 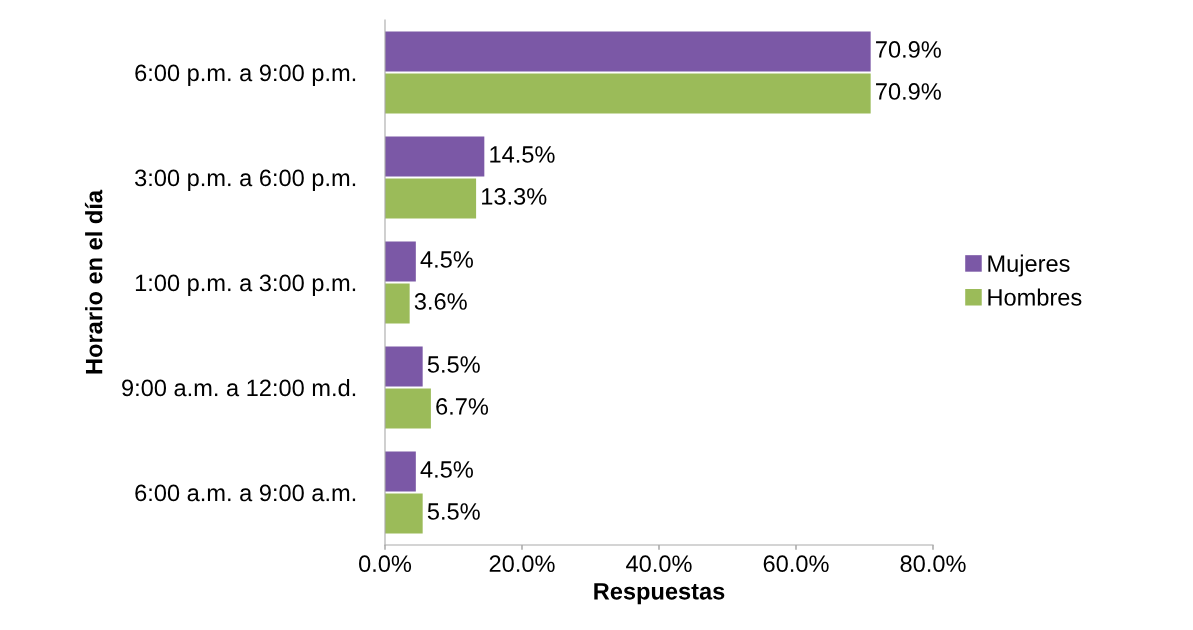 What do you see at coordinates (522, 154) in the screenshot?
I see `data-label: 14.5%` at bounding box center [522, 154].